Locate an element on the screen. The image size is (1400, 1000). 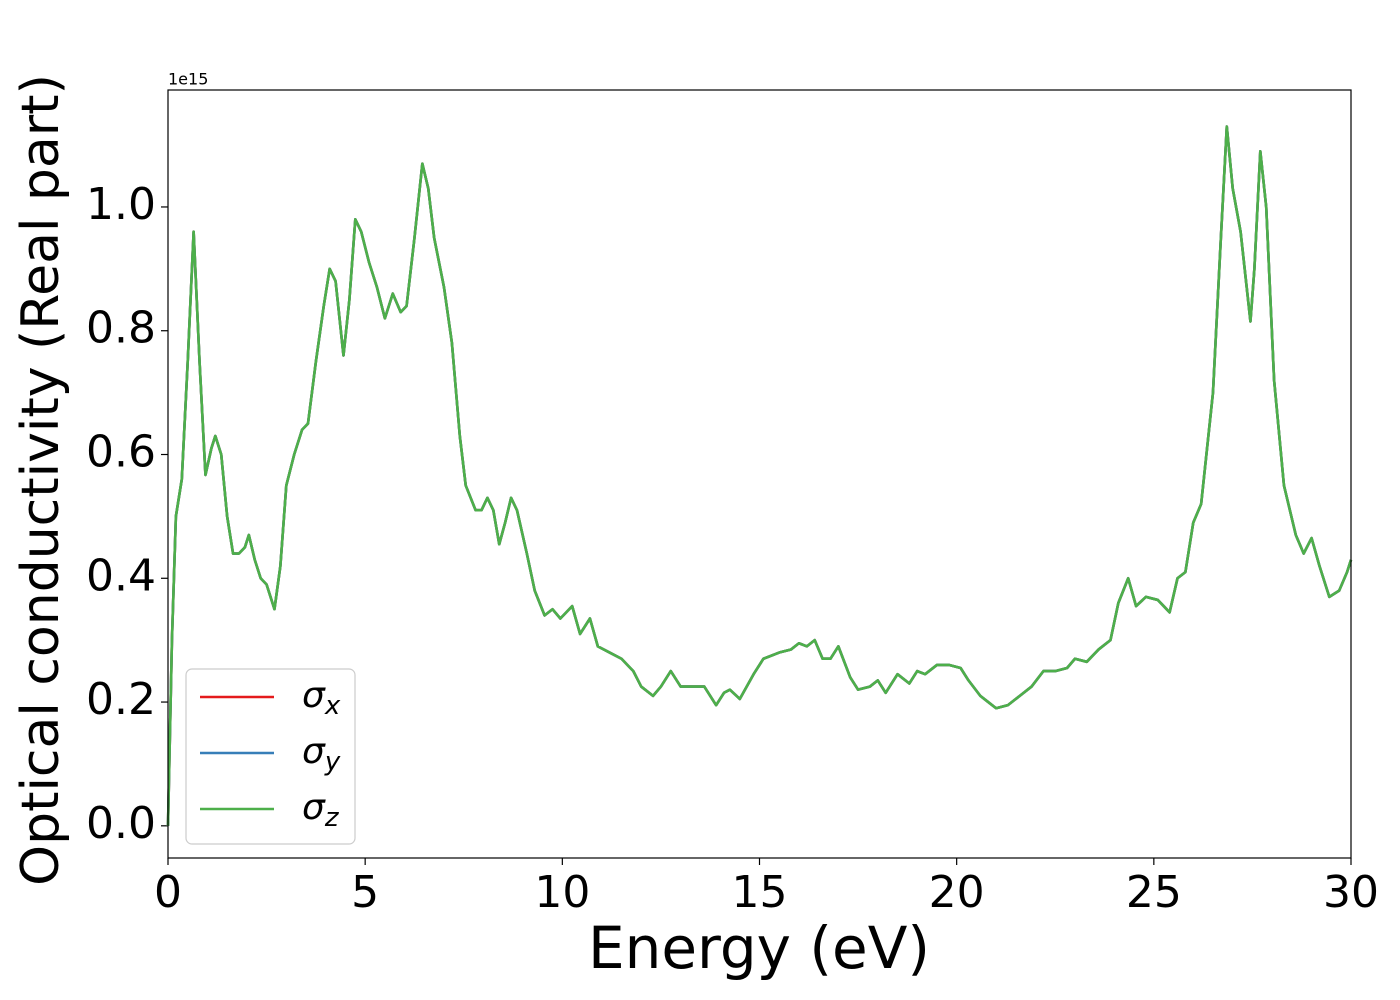
y-axis-label: Optical conductivity (Real part) is located at coordinates (41, 480).